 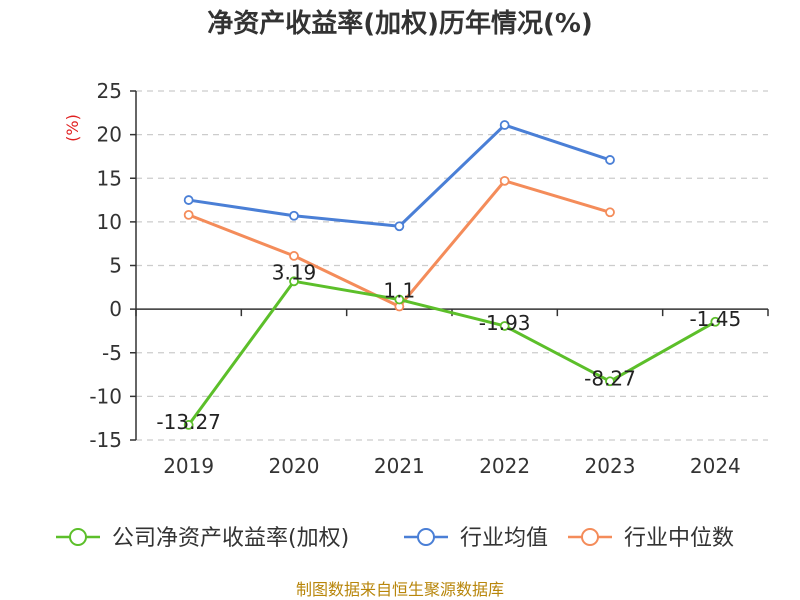 What do you see at coordinates (109, 222) in the screenshot?
I see `y-tick-label: 10` at bounding box center [109, 222].